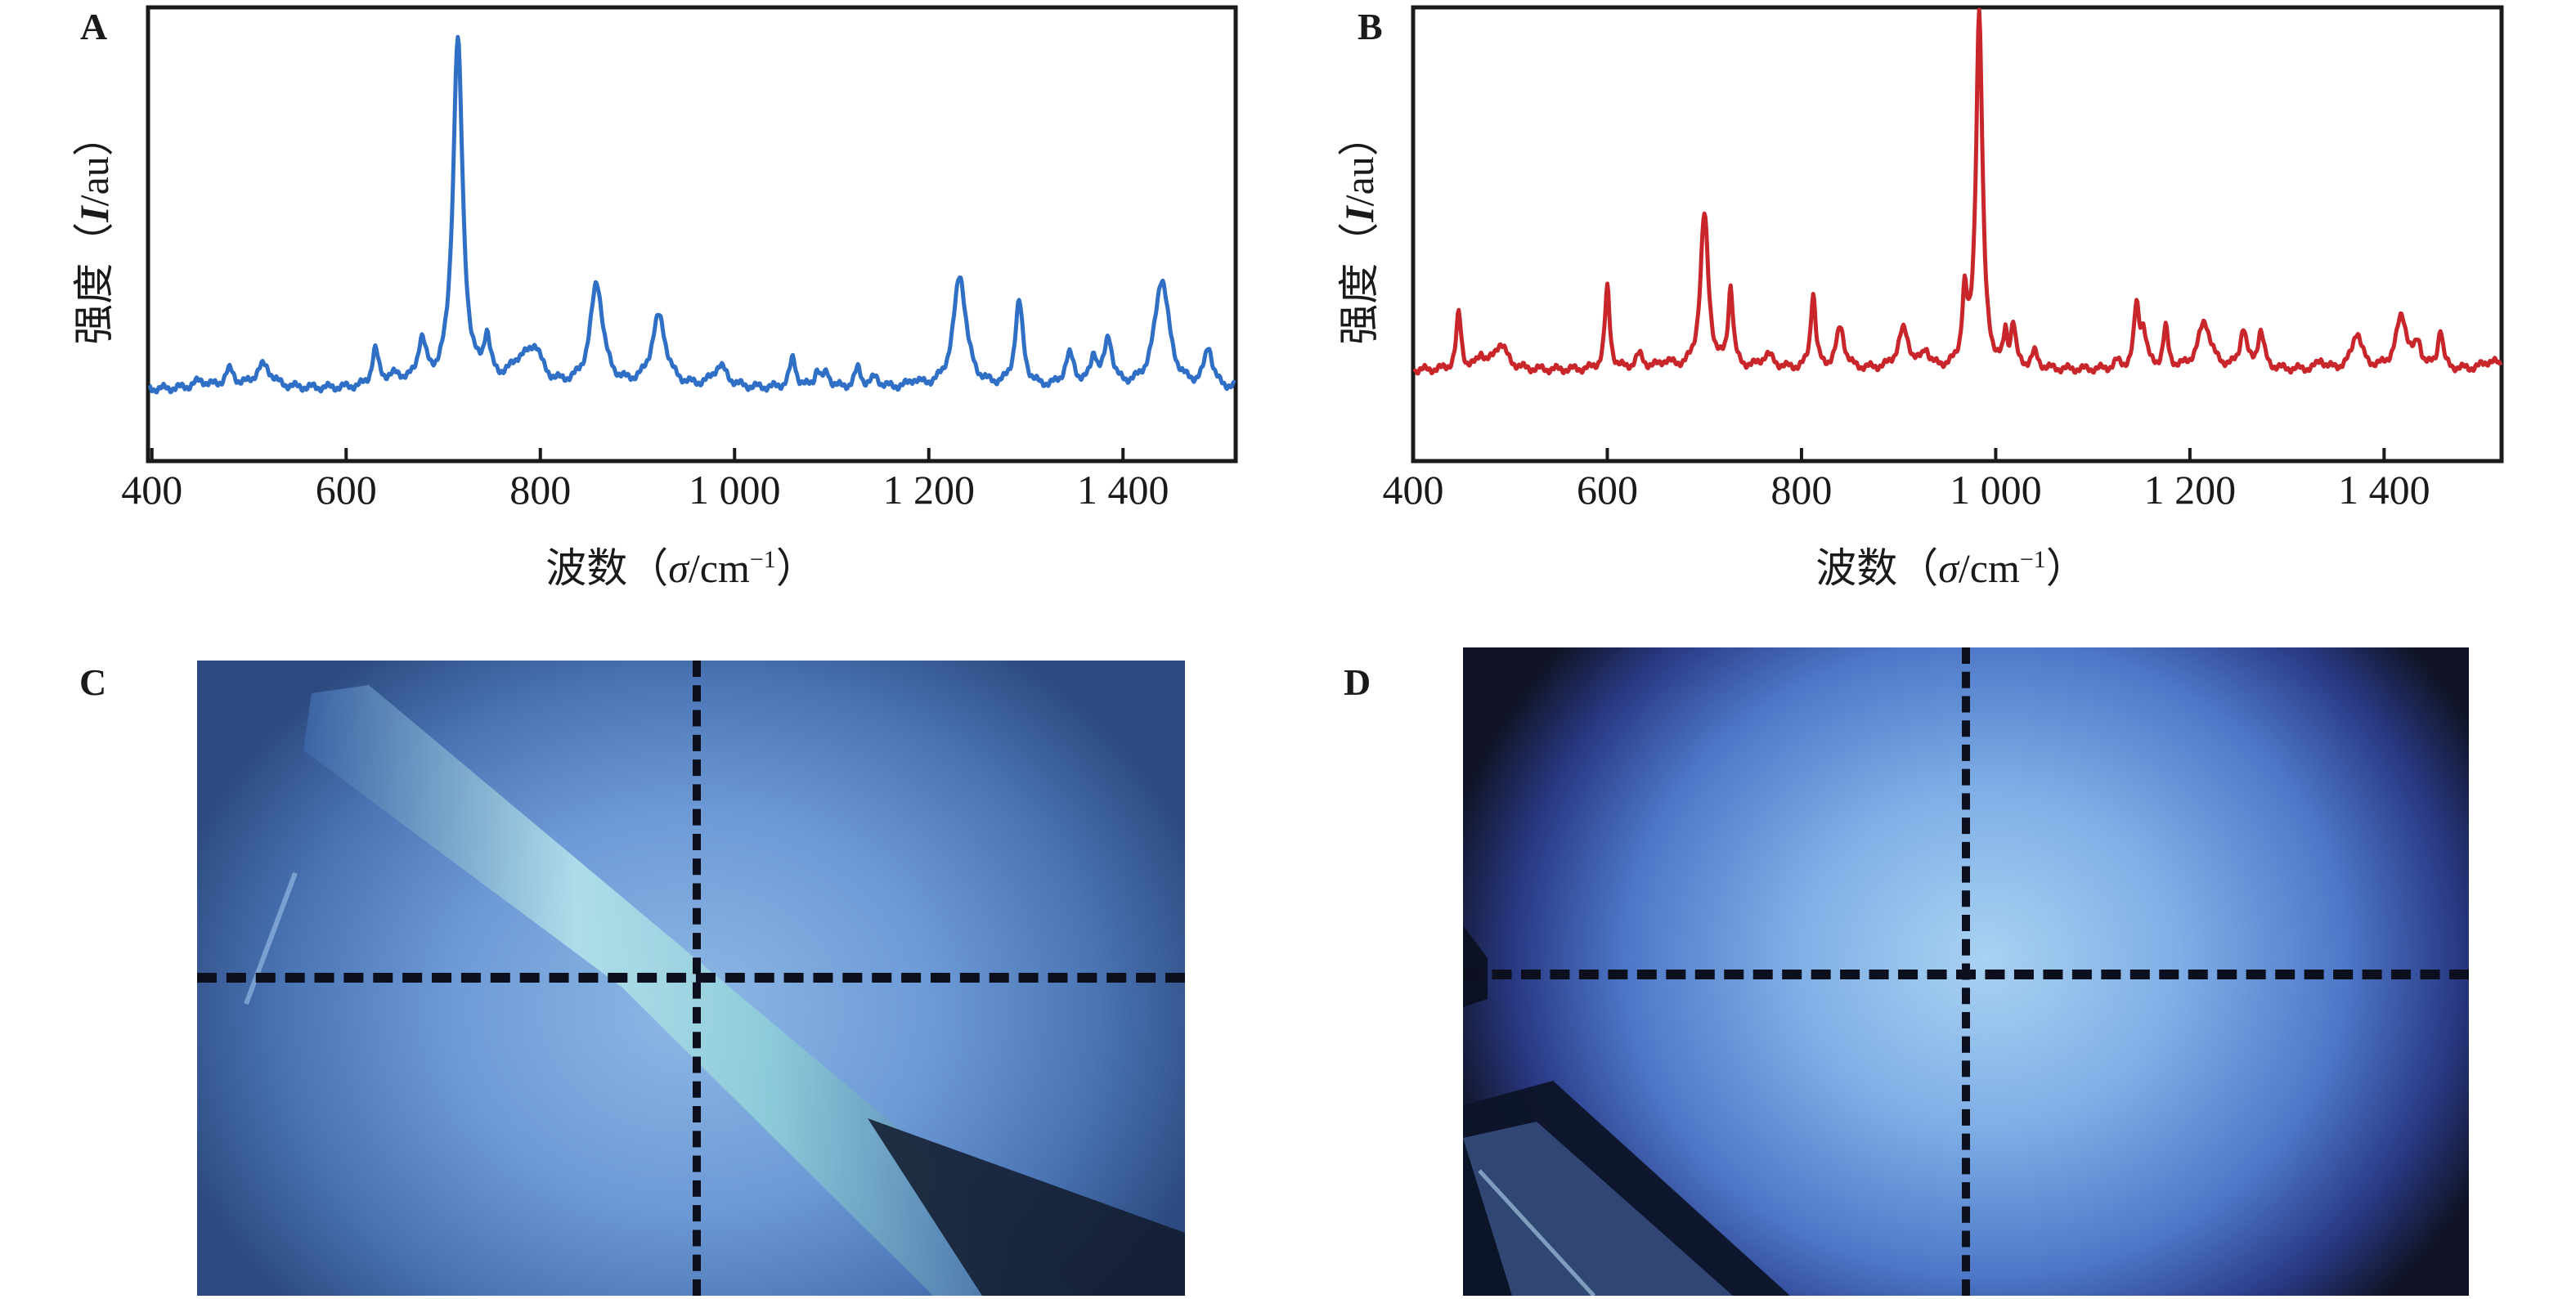 The image size is (2576, 1299). I want to click on crosshair-horizontal-d, so click(1966, 974).